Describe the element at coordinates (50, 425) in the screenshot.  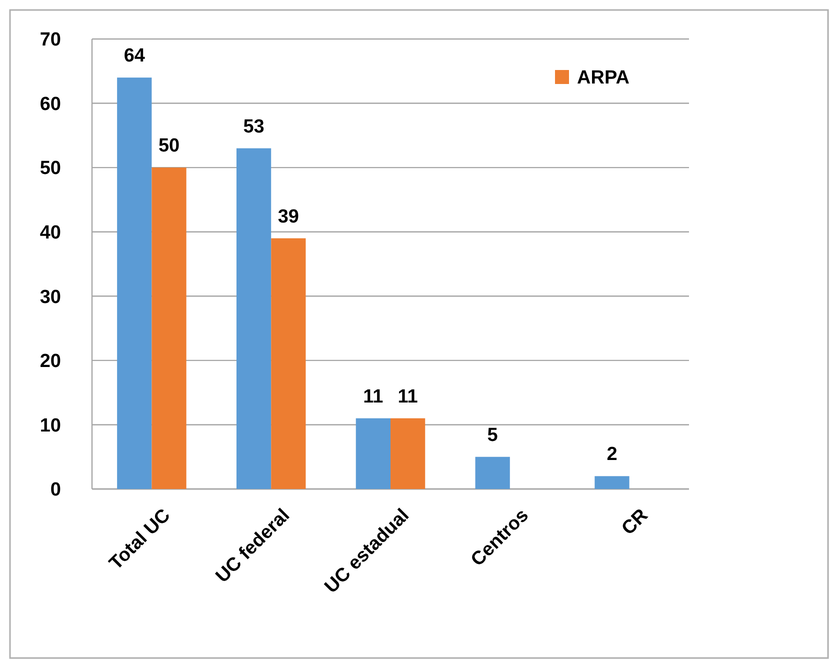
I see `y-tick-label: 10` at that location.